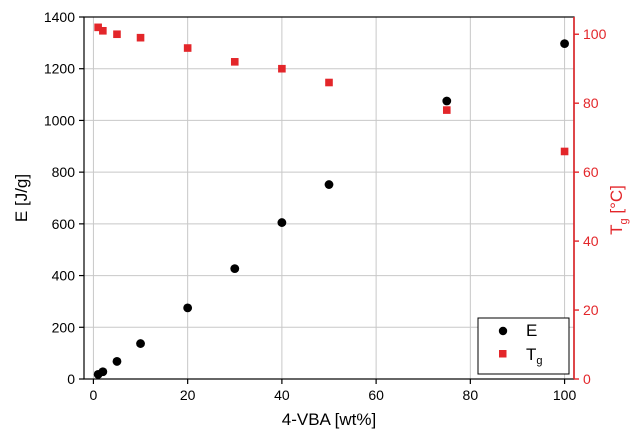  What do you see at coordinates (329, 419) in the screenshot?
I see `x-axis-title: 4-VBA [wt%]` at bounding box center [329, 419].